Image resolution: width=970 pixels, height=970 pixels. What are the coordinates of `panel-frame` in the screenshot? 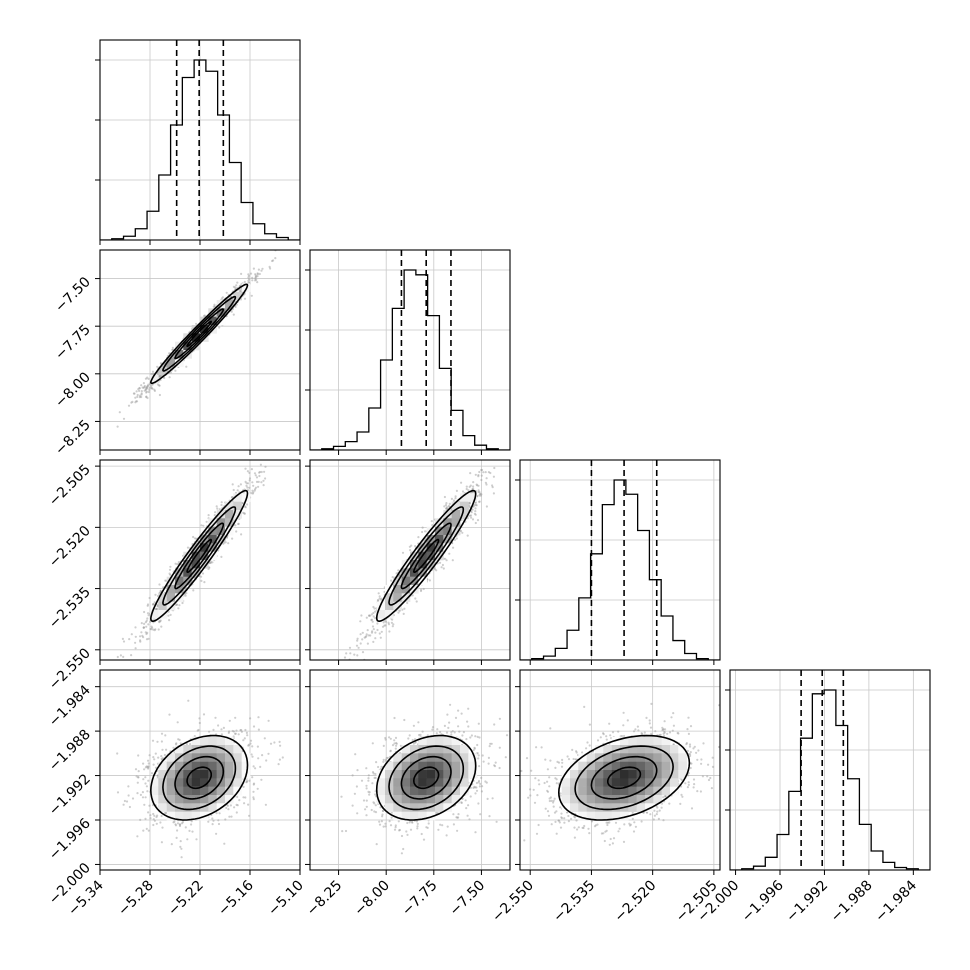 It's located at (410, 350).